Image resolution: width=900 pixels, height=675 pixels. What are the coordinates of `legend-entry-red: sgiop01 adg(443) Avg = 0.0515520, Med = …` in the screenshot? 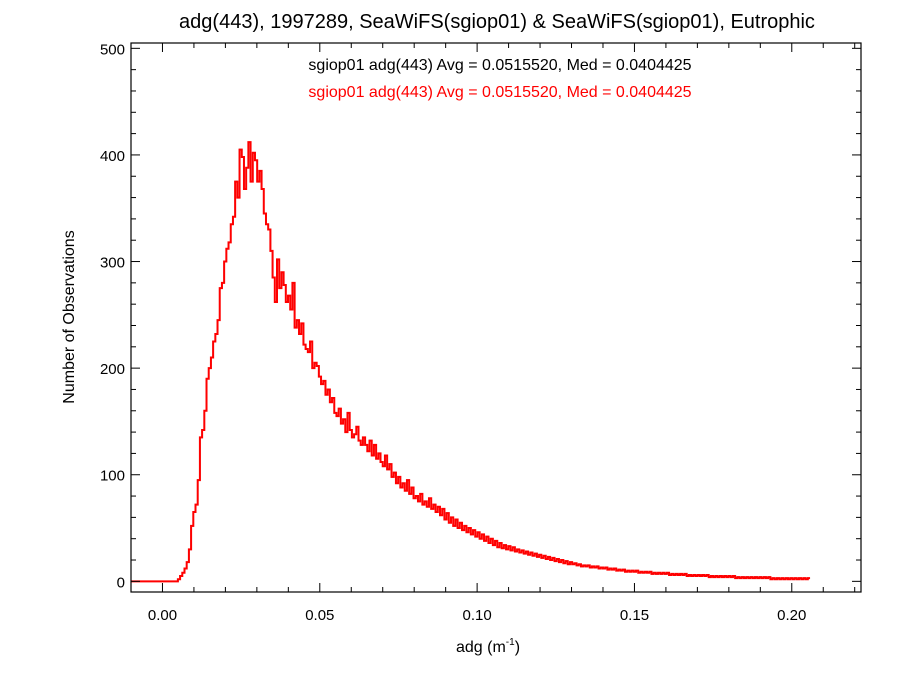 It's located at (499, 92).